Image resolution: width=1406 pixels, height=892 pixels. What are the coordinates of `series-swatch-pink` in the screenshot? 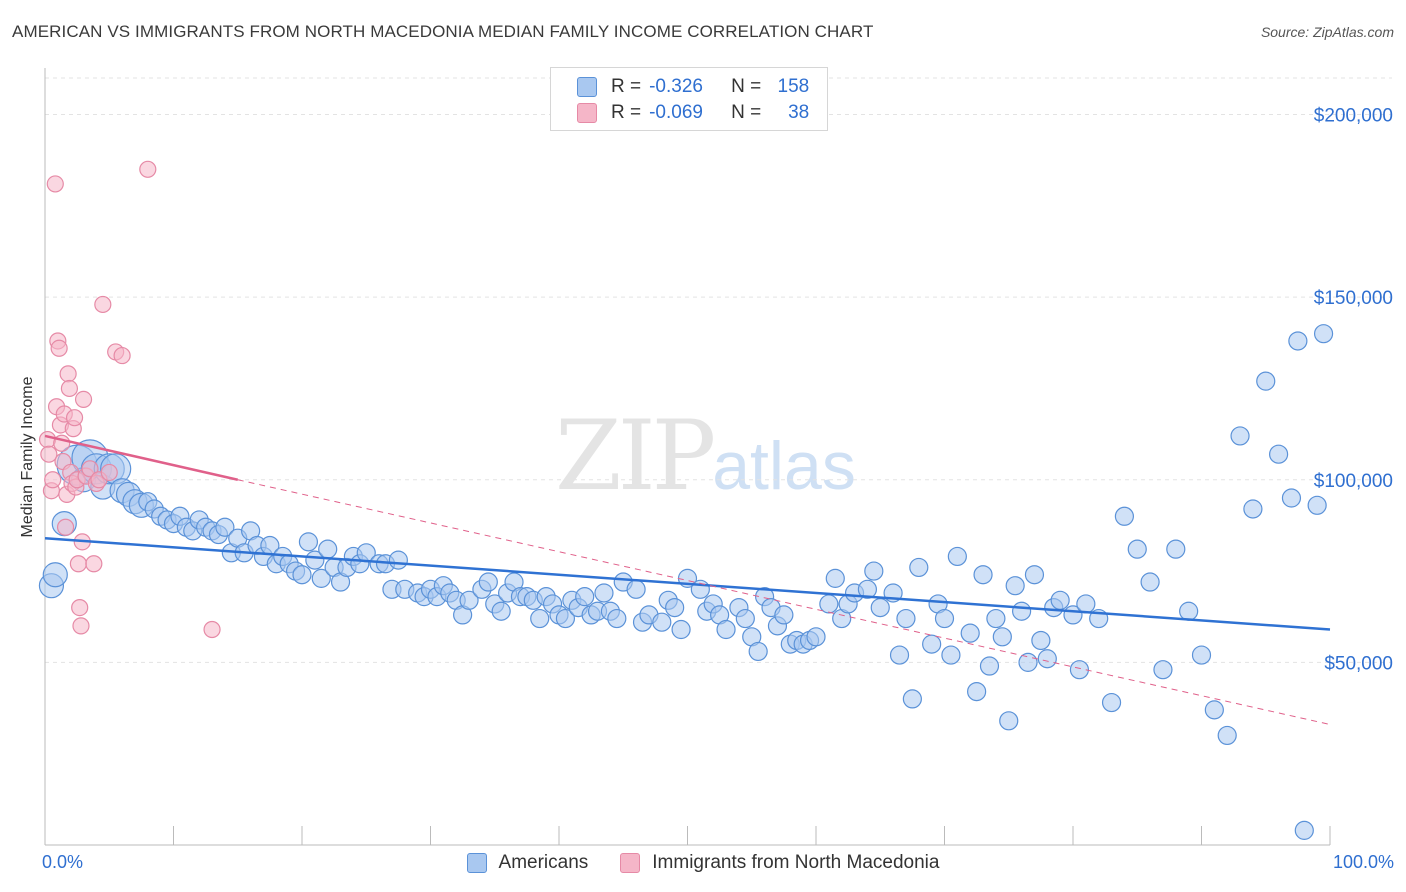 It's located at (630, 863).